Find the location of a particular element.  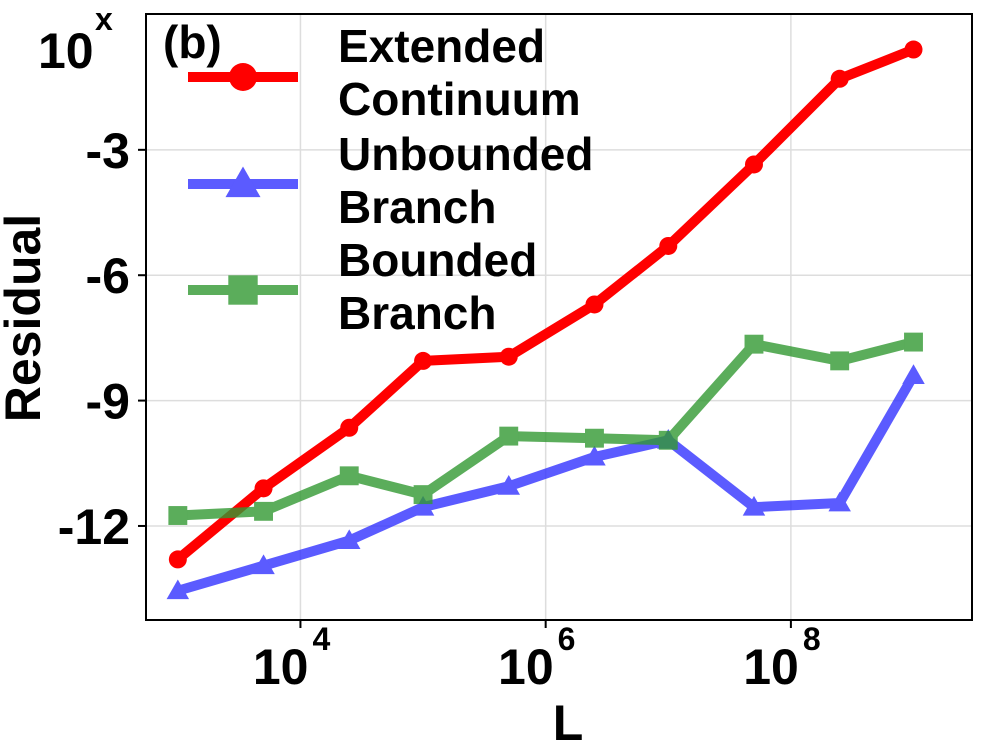

y-tick-label: -6 is located at coordinates (108, 276).